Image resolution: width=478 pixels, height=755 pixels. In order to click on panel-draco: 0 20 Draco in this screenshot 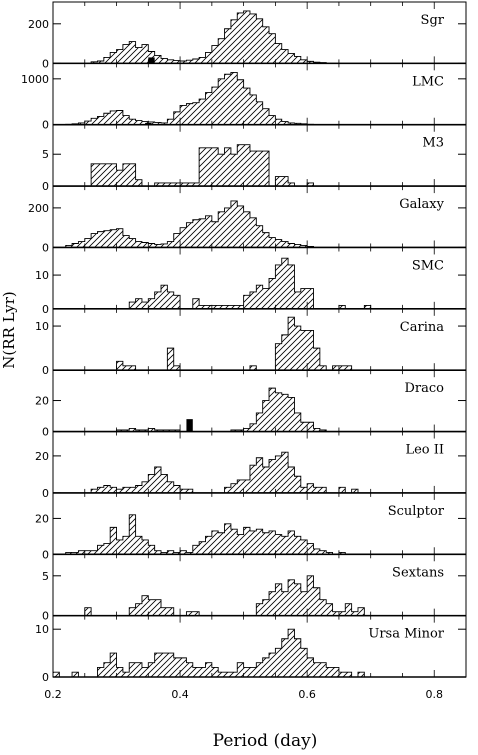, I will do `click(251, 404)`.